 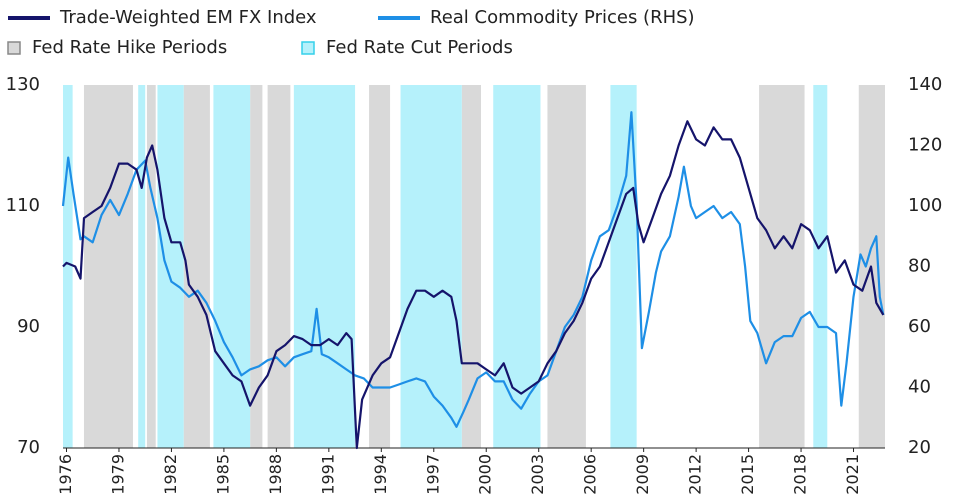 What do you see at coordinates (925, 205) in the screenshot?
I see `y2-tick-label: 100` at bounding box center [925, 205].